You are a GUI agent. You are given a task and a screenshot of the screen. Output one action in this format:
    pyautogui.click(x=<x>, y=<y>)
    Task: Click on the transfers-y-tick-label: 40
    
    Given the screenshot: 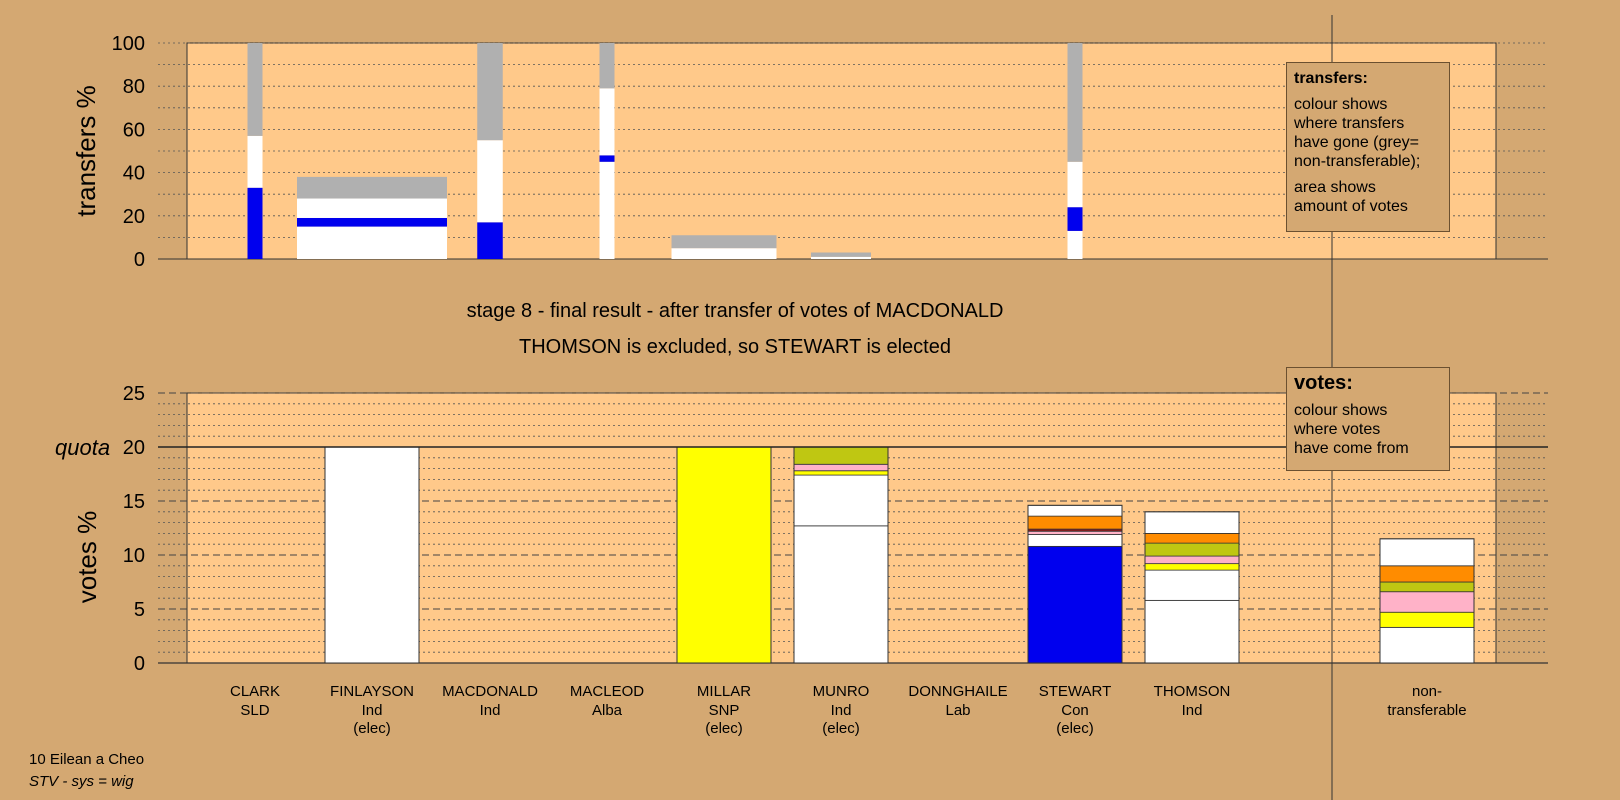 What is the action you would take?
    pyautogui.click(x=134, y=174)
    